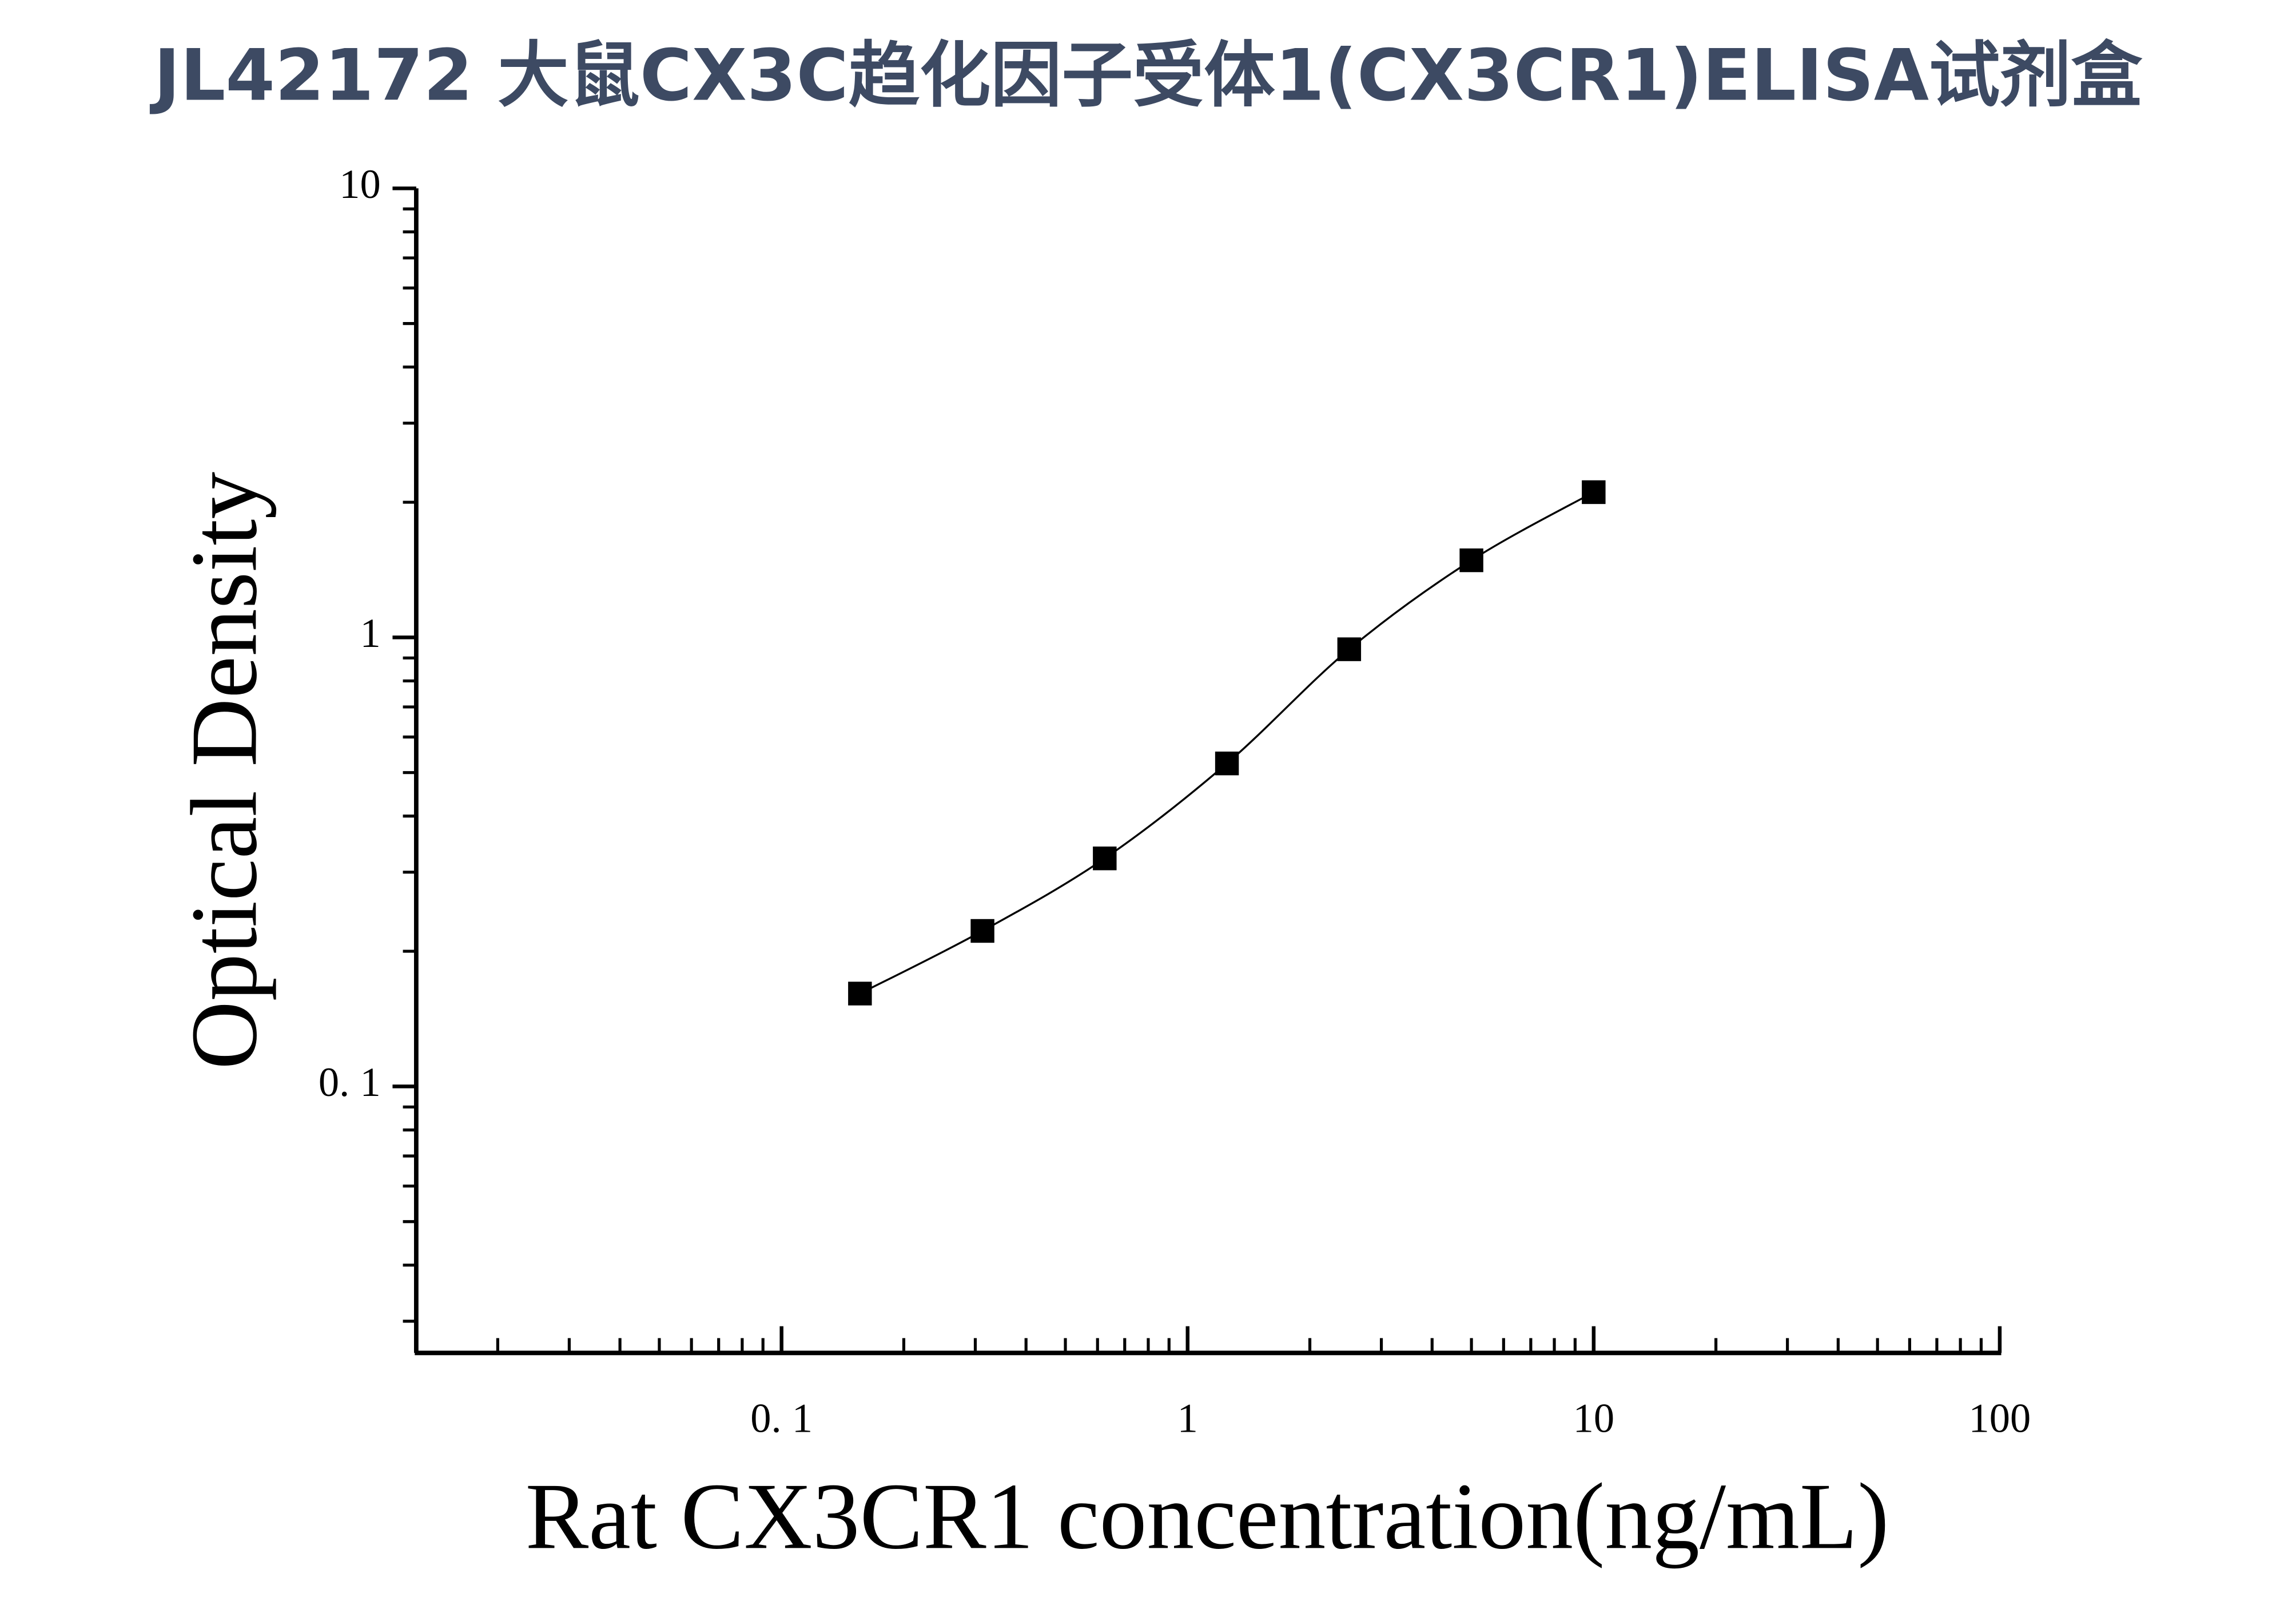  What do you see at coordinates (781, 1418) in the screenshot?
I see `x-tick-label: 0. 1` at bounding box center [781, 1418].